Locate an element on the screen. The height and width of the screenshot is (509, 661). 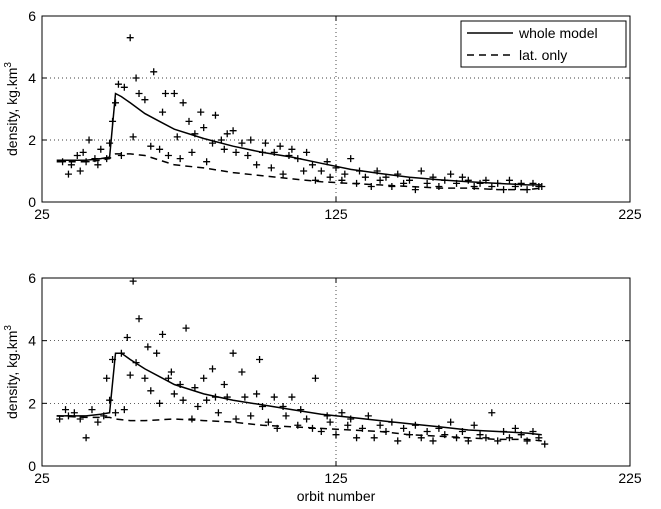
y-tick-label-top: 4 is located at coordinates (32, 78).